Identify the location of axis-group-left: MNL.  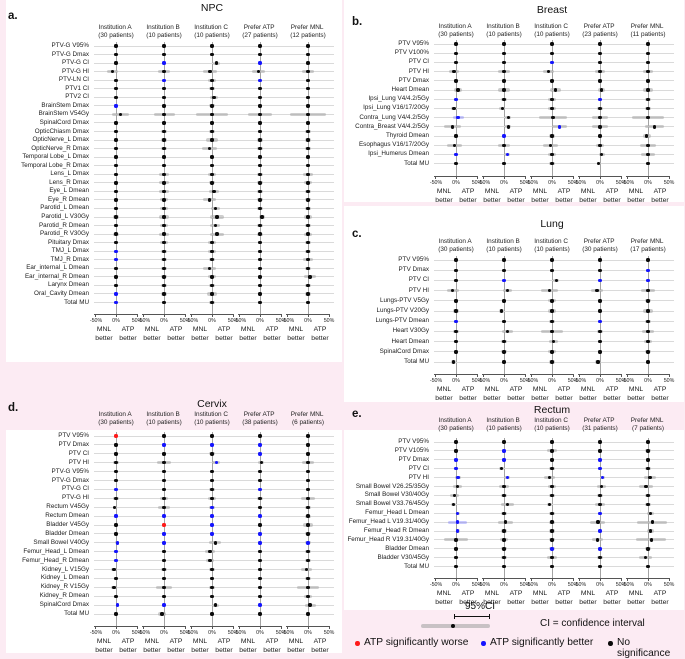
(636, 389).